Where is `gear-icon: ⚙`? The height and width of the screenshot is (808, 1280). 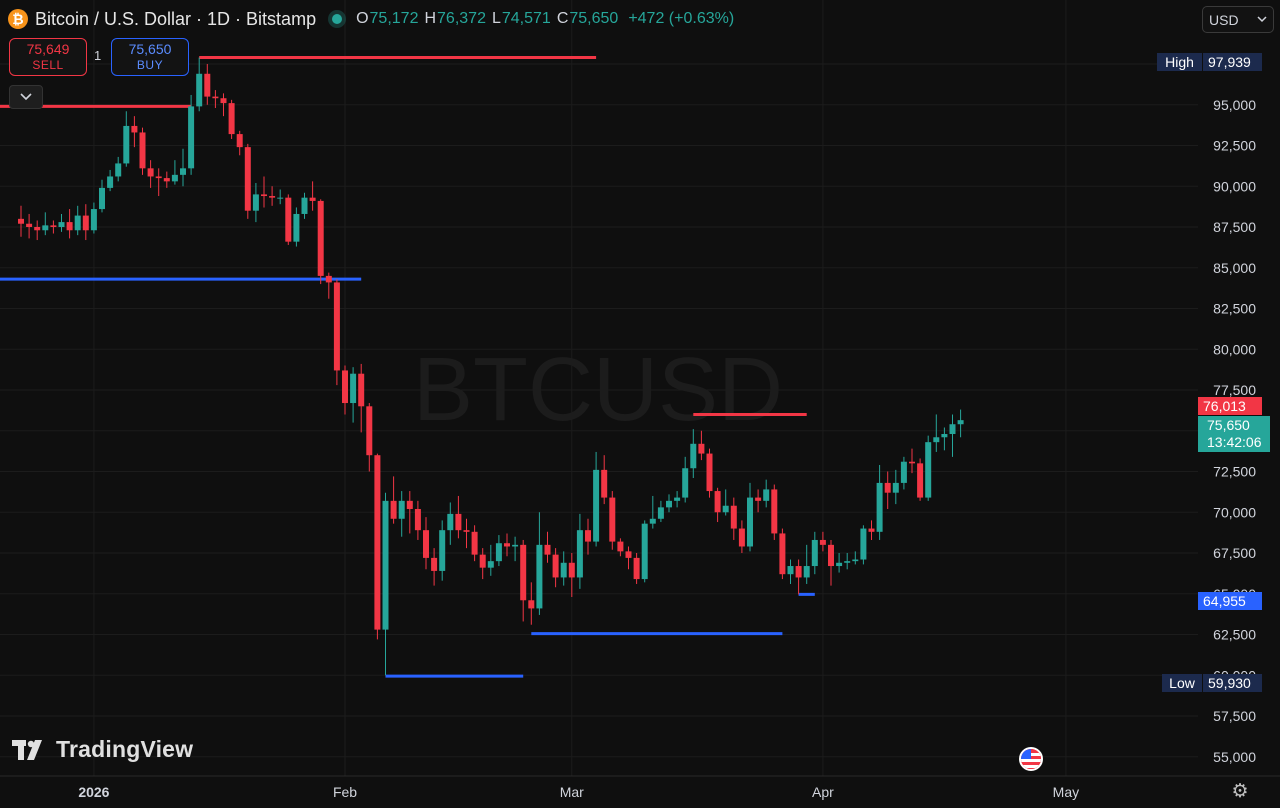 gear-icon: ⚙ is located at coordinates (1240, 791).